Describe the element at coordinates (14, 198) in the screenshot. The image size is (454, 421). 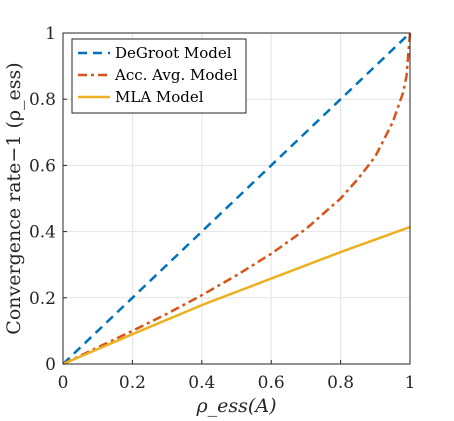
I see `y-axis-label: Convergence rate−1 (ρ_ess)` at that location.